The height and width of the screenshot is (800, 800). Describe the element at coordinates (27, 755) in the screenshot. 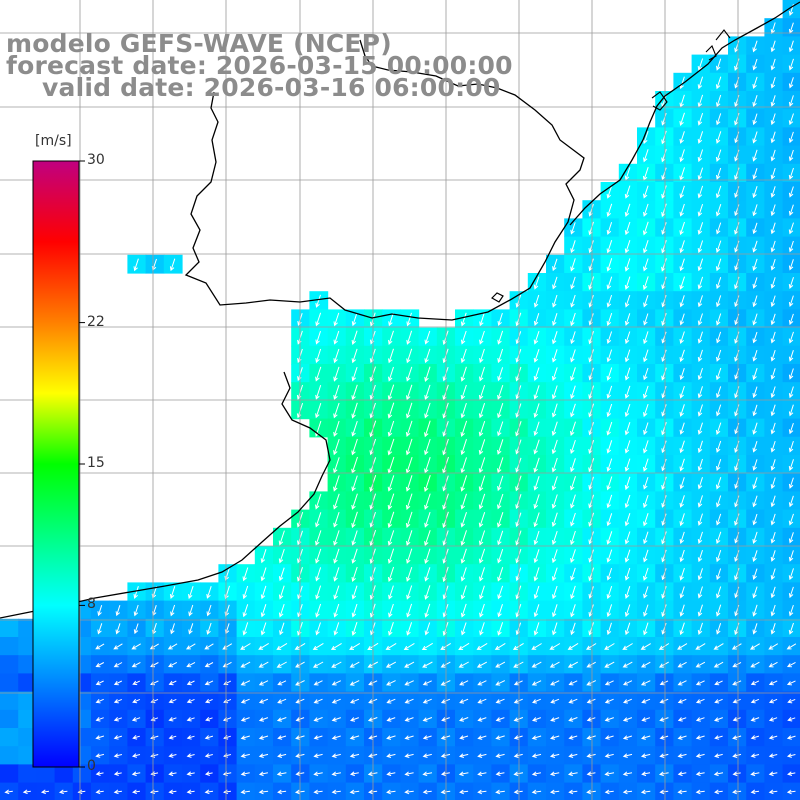

I see `wind-cell` at that location.